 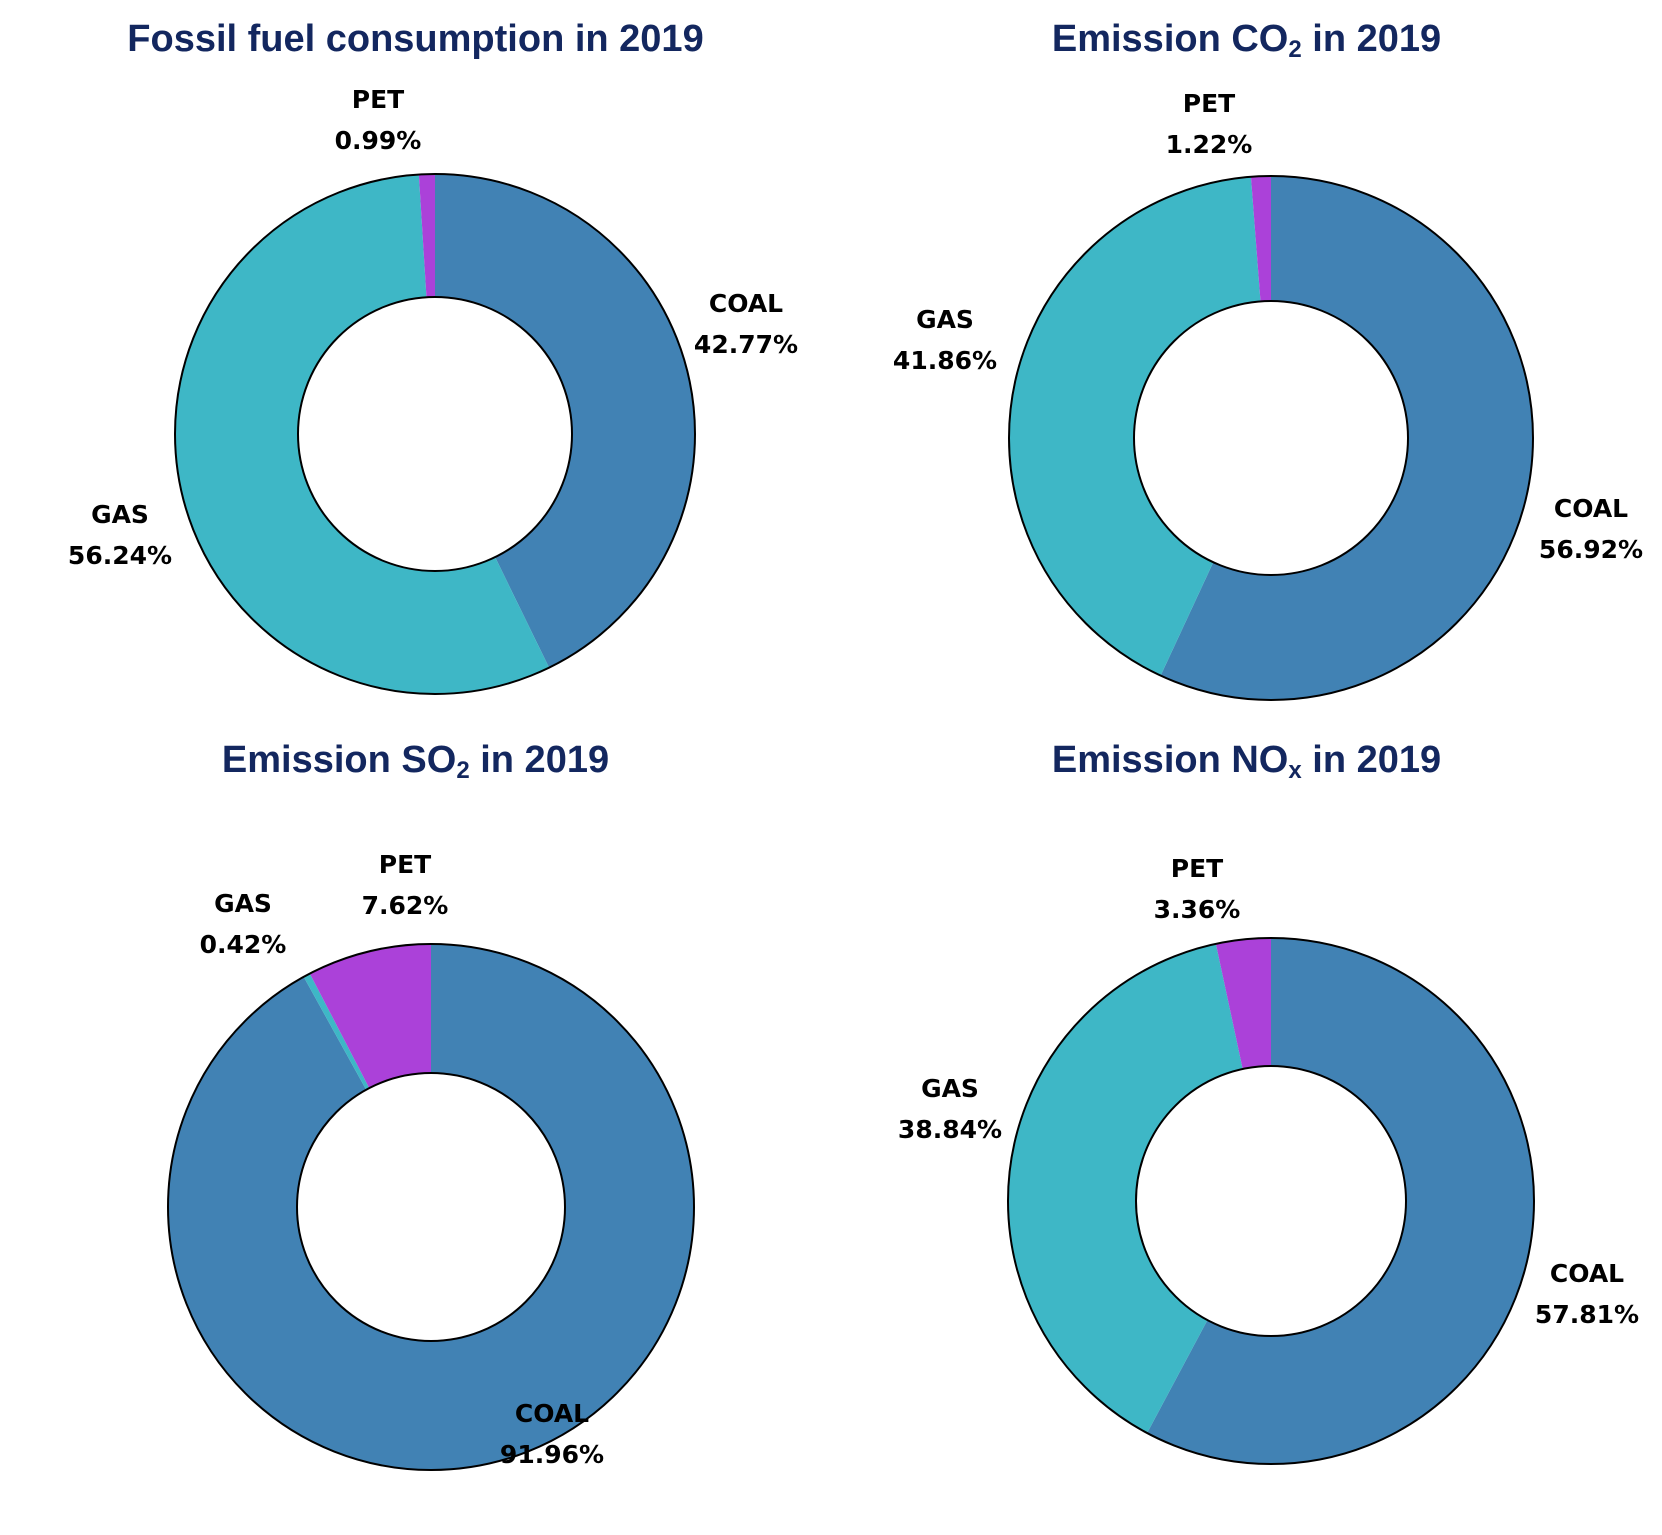 I want to click on chart-title: Emission SO2 in 2019, so click(x=415, y=761).